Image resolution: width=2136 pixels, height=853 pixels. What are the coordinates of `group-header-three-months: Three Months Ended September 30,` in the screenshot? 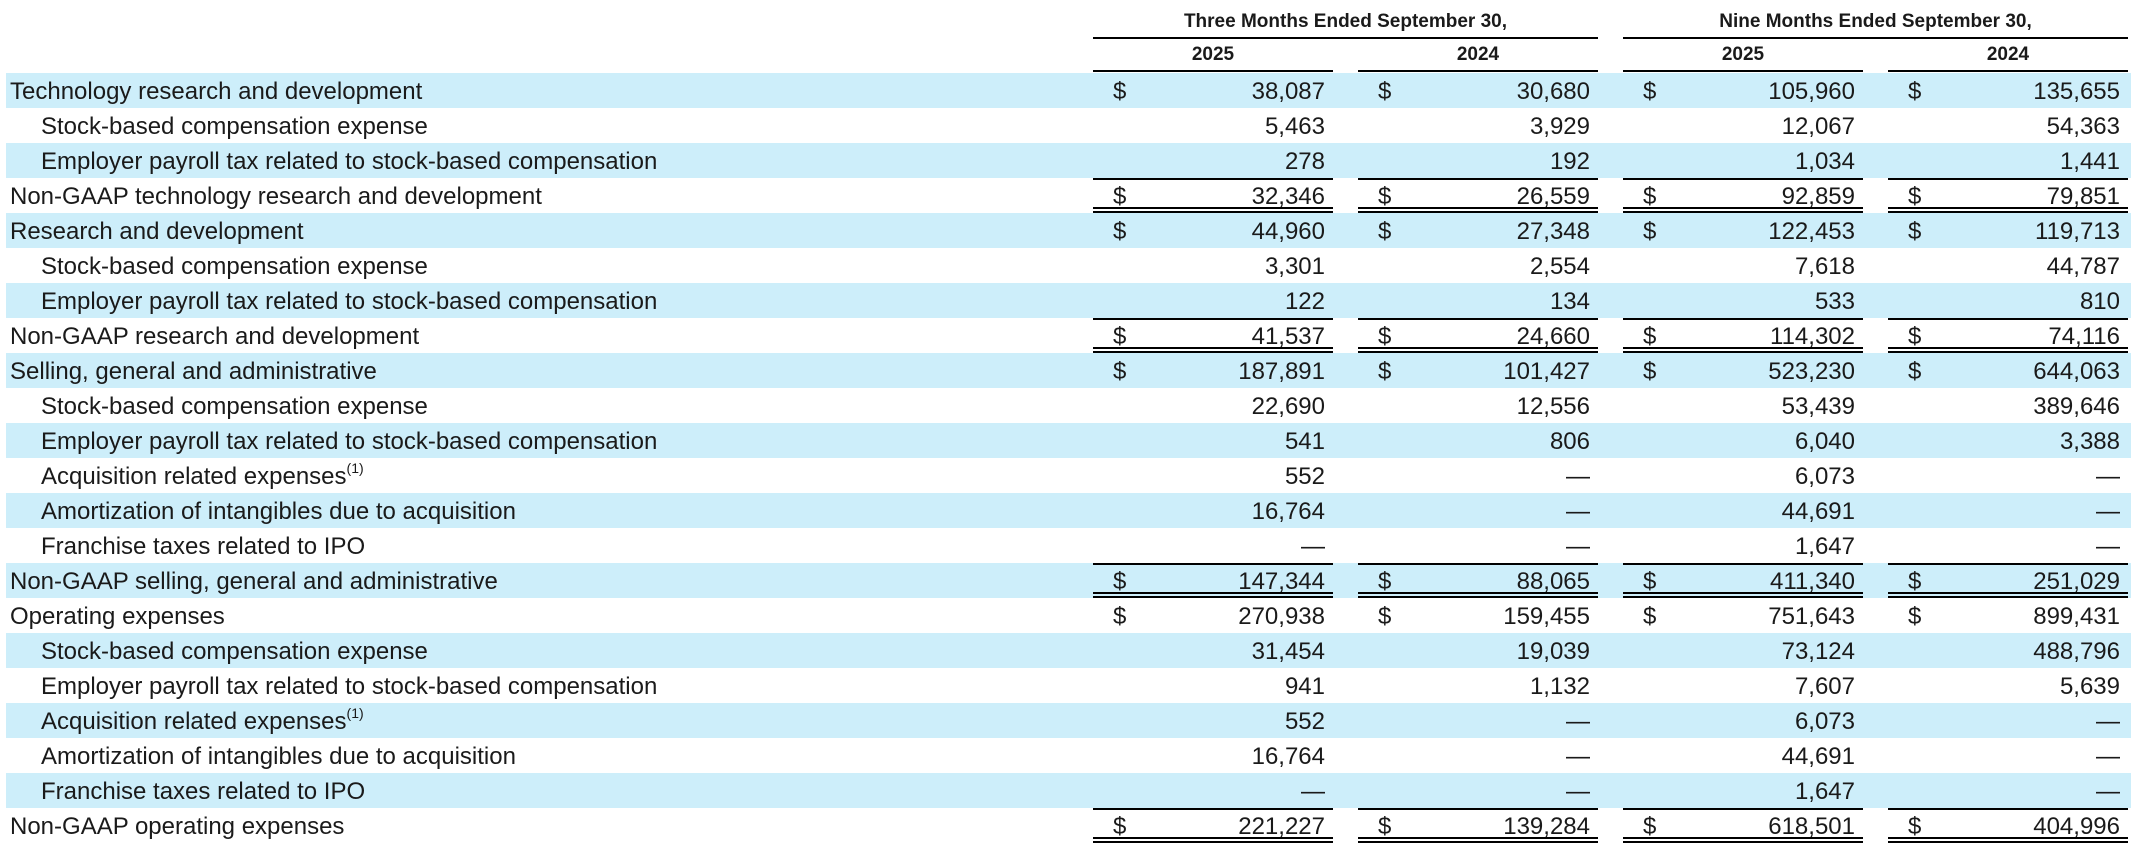 It's located at (1345, 21).